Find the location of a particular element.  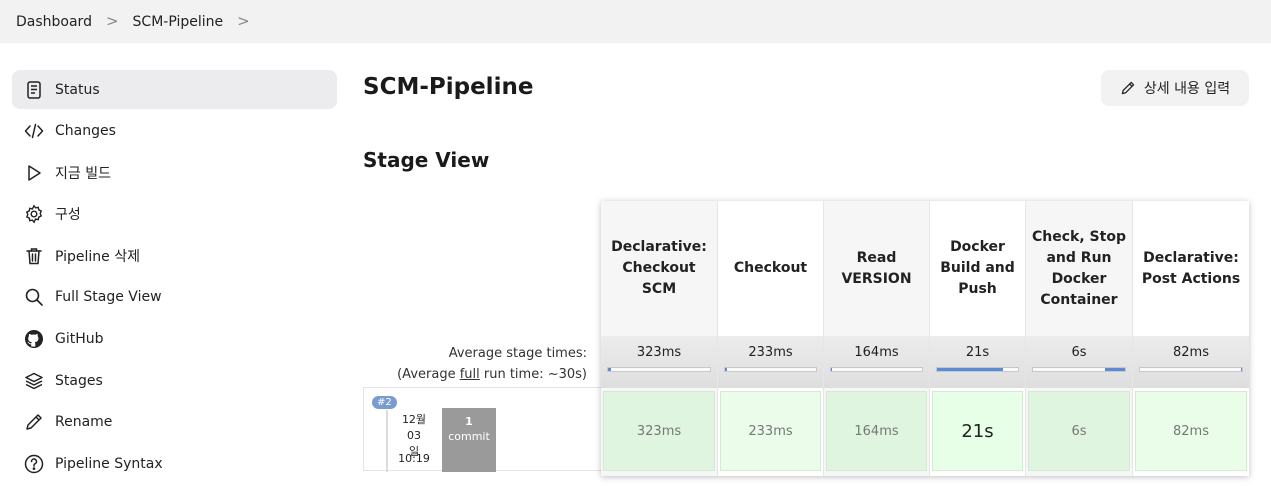

stage-avg: 164ms is located at coordinates (876, 362).